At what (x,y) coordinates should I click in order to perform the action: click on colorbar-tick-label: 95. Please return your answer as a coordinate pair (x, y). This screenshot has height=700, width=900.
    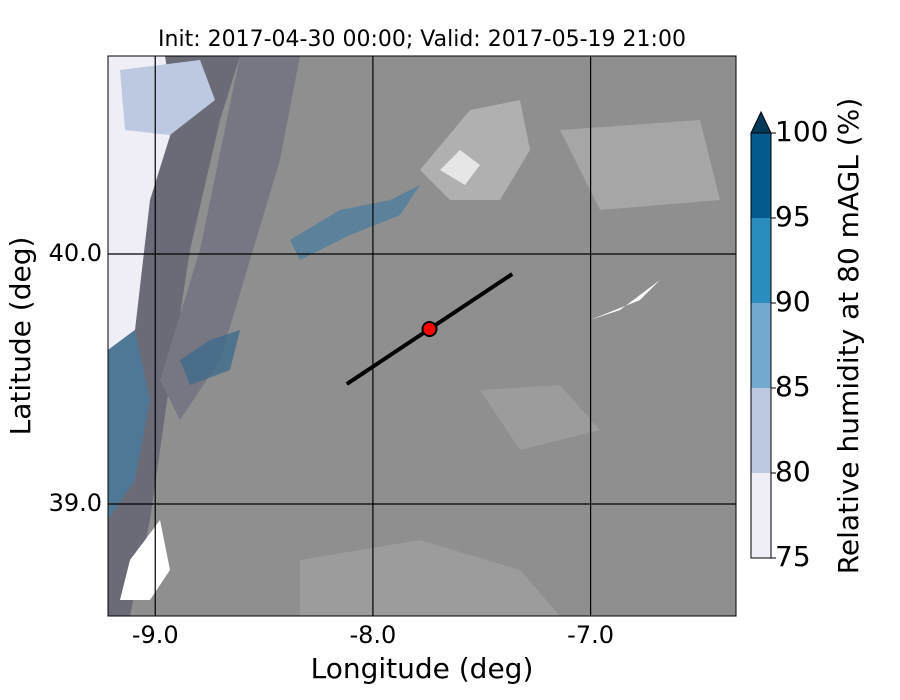
    Looking at the image, I should click on (793, 216).